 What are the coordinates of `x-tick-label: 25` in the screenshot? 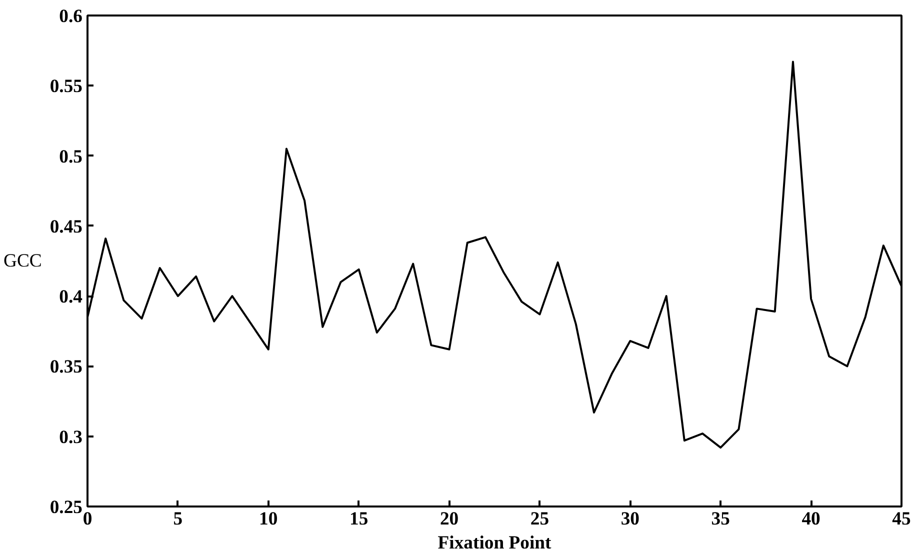 It's located at (540, 519).